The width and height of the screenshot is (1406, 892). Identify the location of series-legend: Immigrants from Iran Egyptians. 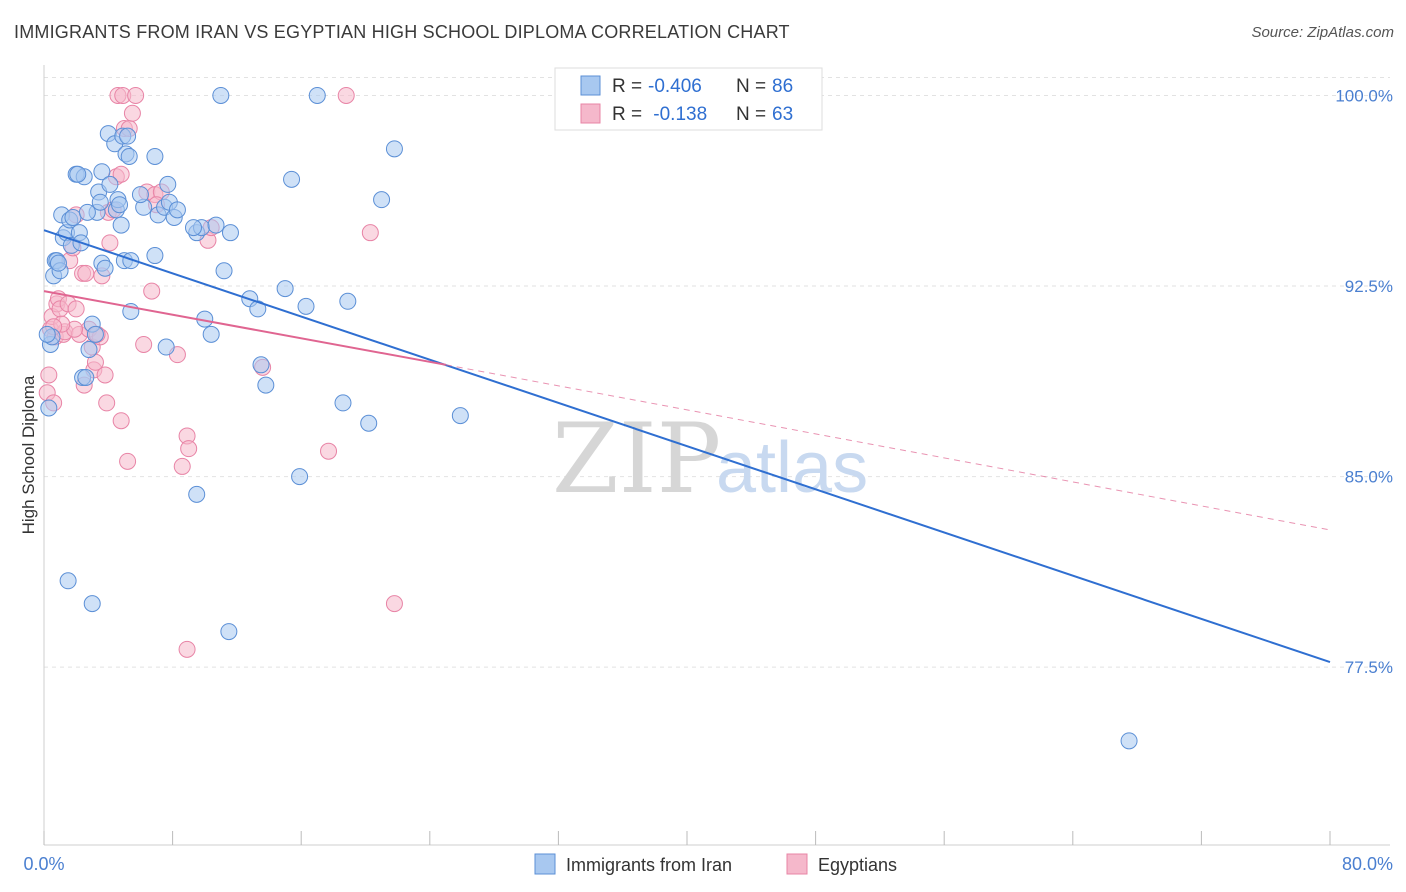
(715, 864).